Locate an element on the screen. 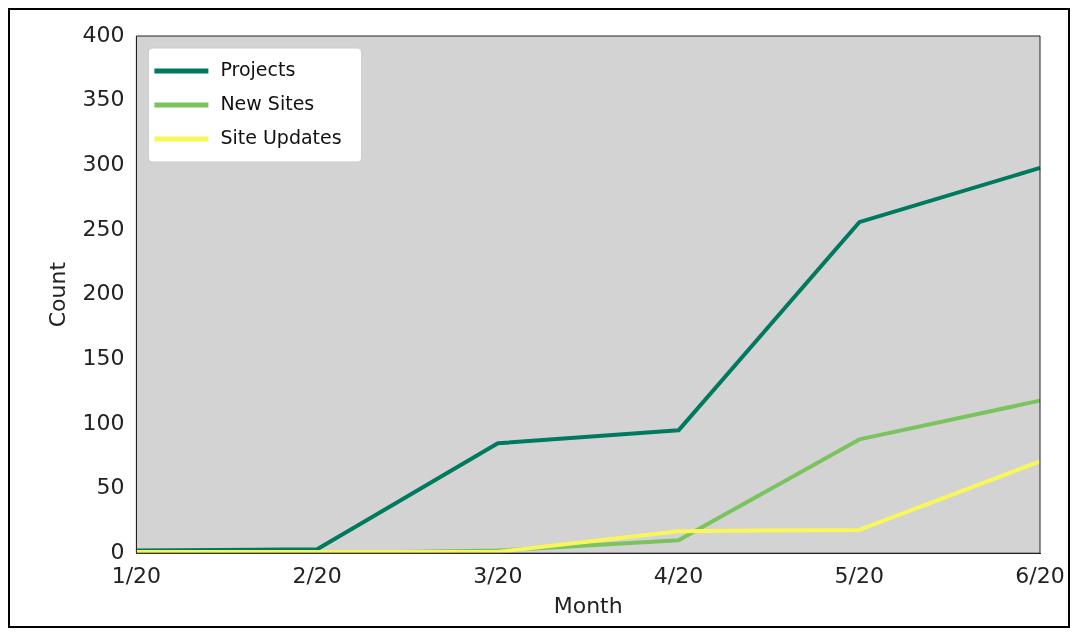  legend-label: Site Updates is located at coordinates (281, 136).